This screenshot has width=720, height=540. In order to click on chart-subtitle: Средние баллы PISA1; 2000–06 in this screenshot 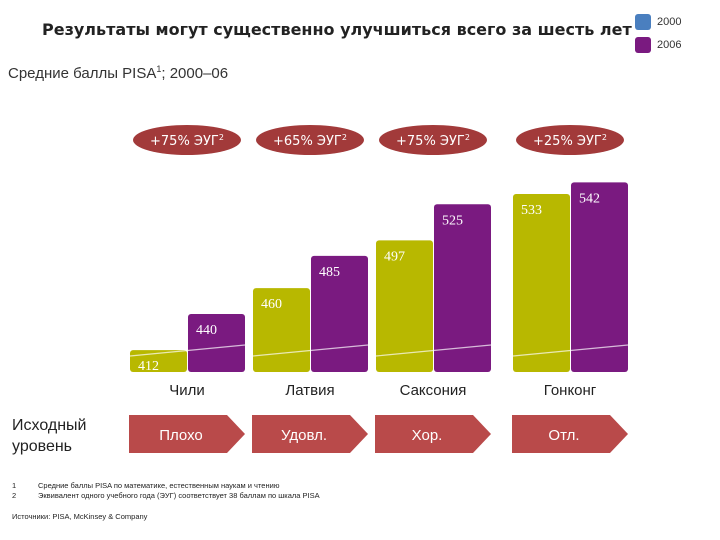, I will do `click(118, 73)`.